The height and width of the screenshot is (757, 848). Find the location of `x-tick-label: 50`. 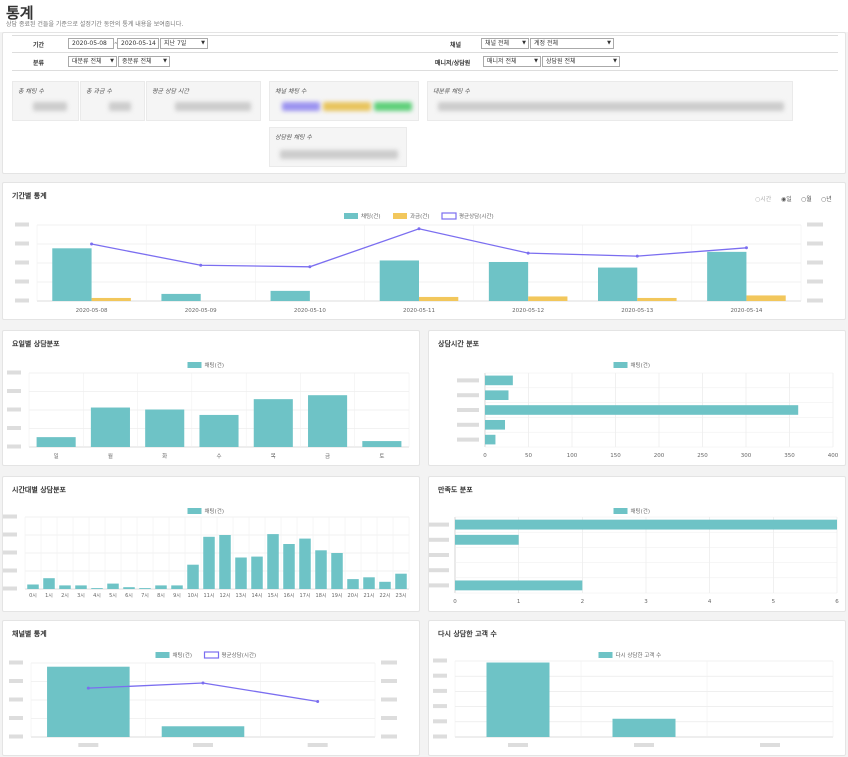

x-tick-label: 50 is located at coordinates (528, 456).